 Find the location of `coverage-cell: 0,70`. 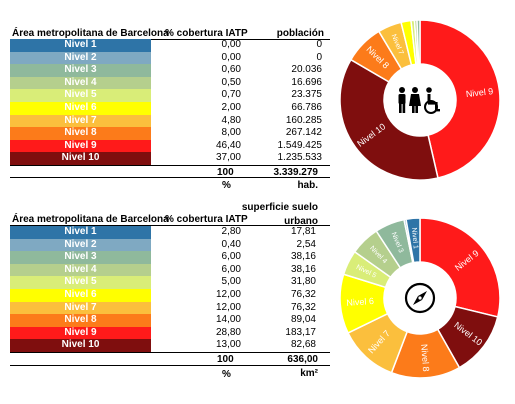

coverage-cell: 0,70 is located at coordinates (231, 95).